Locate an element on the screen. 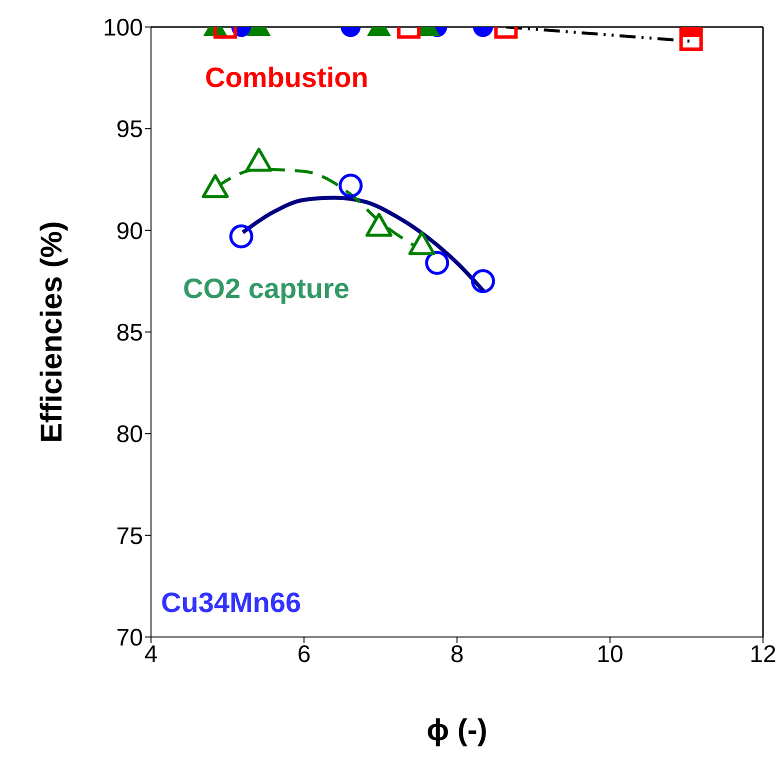  x-tick-label: 8 is located at coordinates (457, 654).